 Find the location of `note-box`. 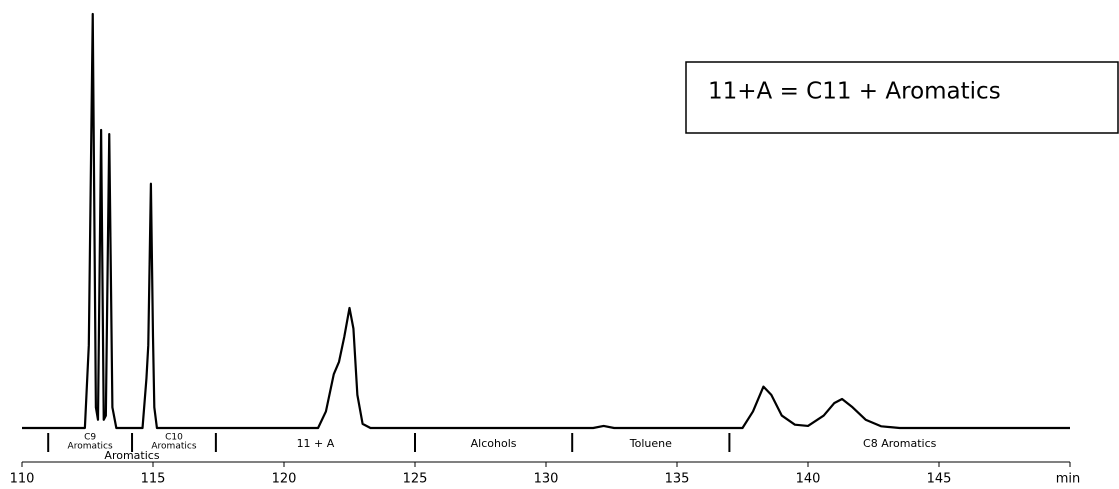

note-box is located at coordinates (902, 97).